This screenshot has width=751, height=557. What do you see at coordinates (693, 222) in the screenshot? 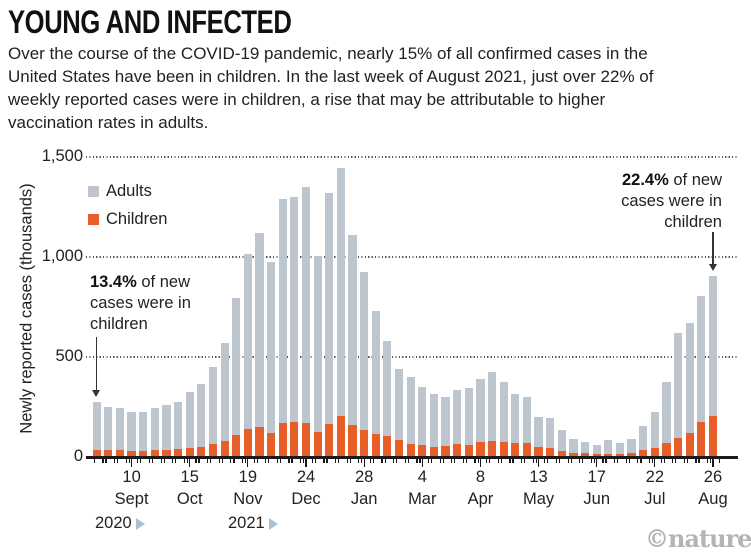
I see `annotation-text: children` at bounding box center [693, 222].